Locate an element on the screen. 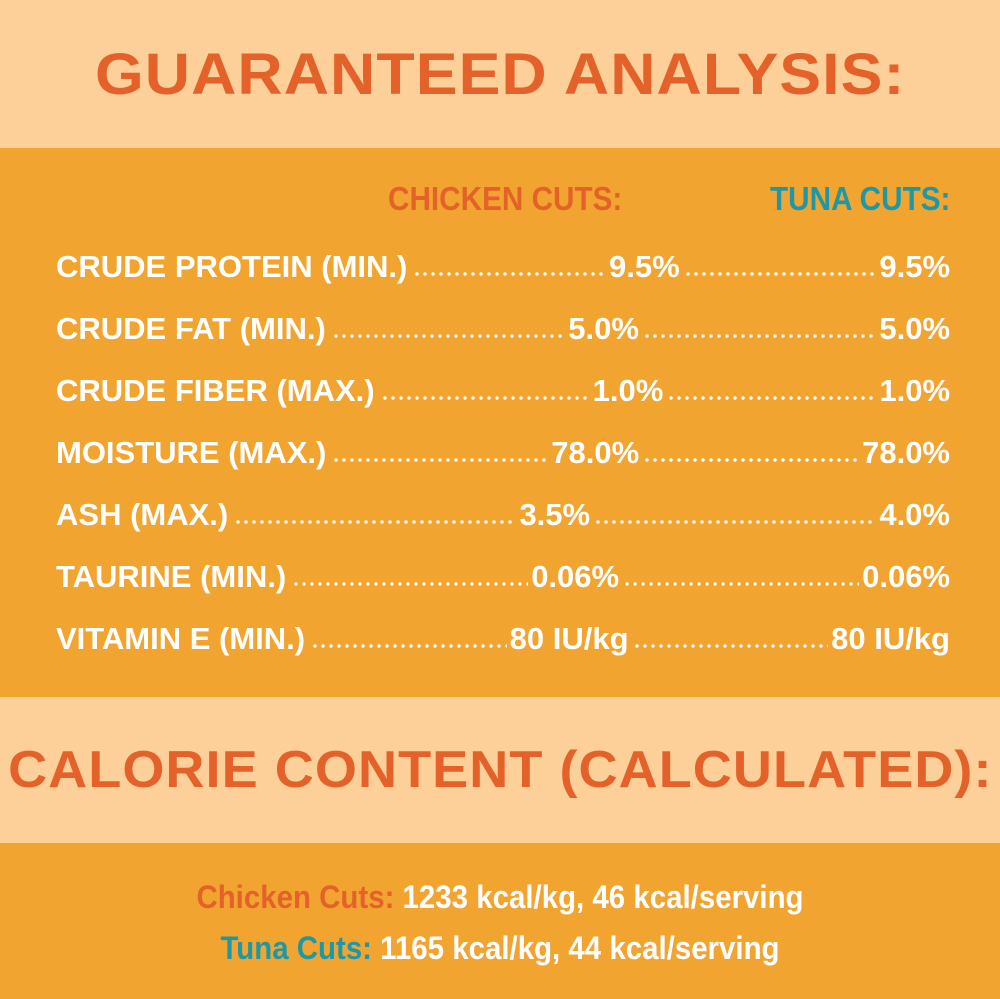 The width and height of the screenshot is (1000, 999). analysis-header-band: GUARANTEED ANALYSIS: is located at coordinates (500, 74).